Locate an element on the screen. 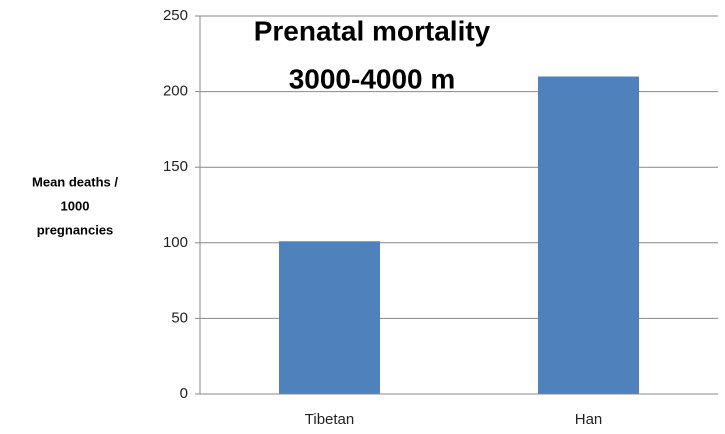 The image size is (725, 434). y-tick-label: 250 is located at coordinates (175, 15).